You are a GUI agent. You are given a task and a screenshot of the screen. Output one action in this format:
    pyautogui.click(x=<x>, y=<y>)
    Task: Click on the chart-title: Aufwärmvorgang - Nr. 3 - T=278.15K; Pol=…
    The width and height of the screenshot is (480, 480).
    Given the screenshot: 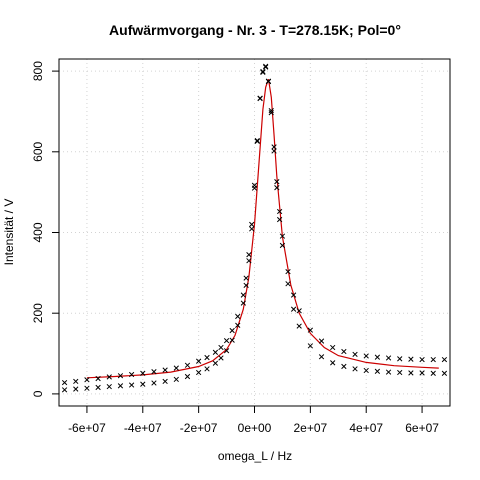 What is the action you would take?
    pyautogui.click(x=255, y=30)
    